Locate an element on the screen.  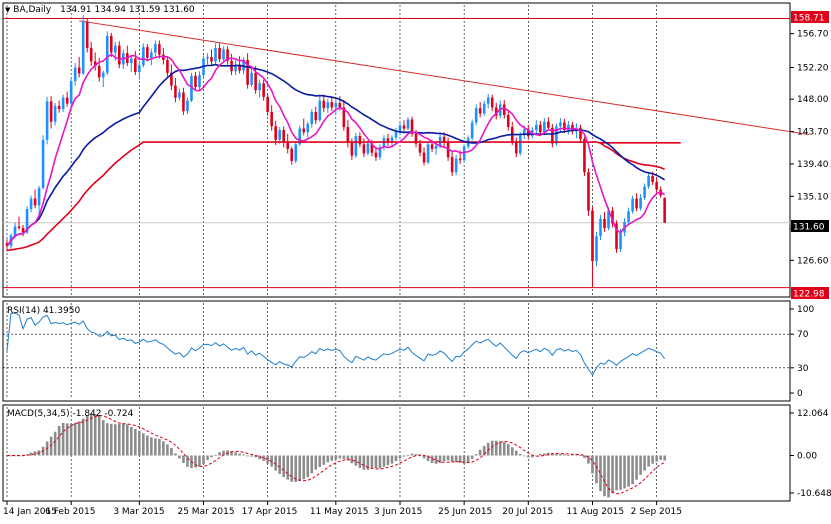
high-price-label: 158.71 is located at coordinates (809, 19).